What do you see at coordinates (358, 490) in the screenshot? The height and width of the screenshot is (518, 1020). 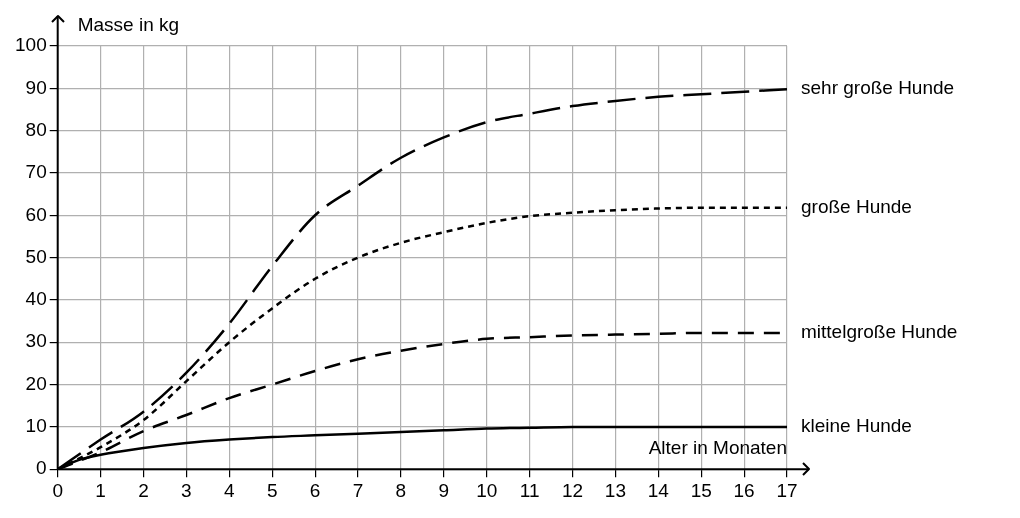 I see `x-tick-label: 7` at bounding box center [358, 490].